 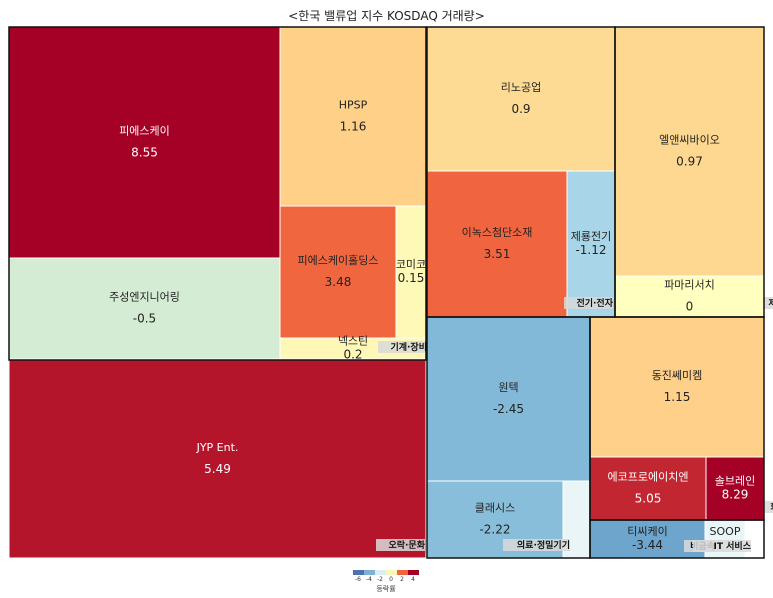 What do you see at coordinates (353, 127) in the screenshot?
I see `tile-value-label: 1.16` at bounding box center [353, 127].